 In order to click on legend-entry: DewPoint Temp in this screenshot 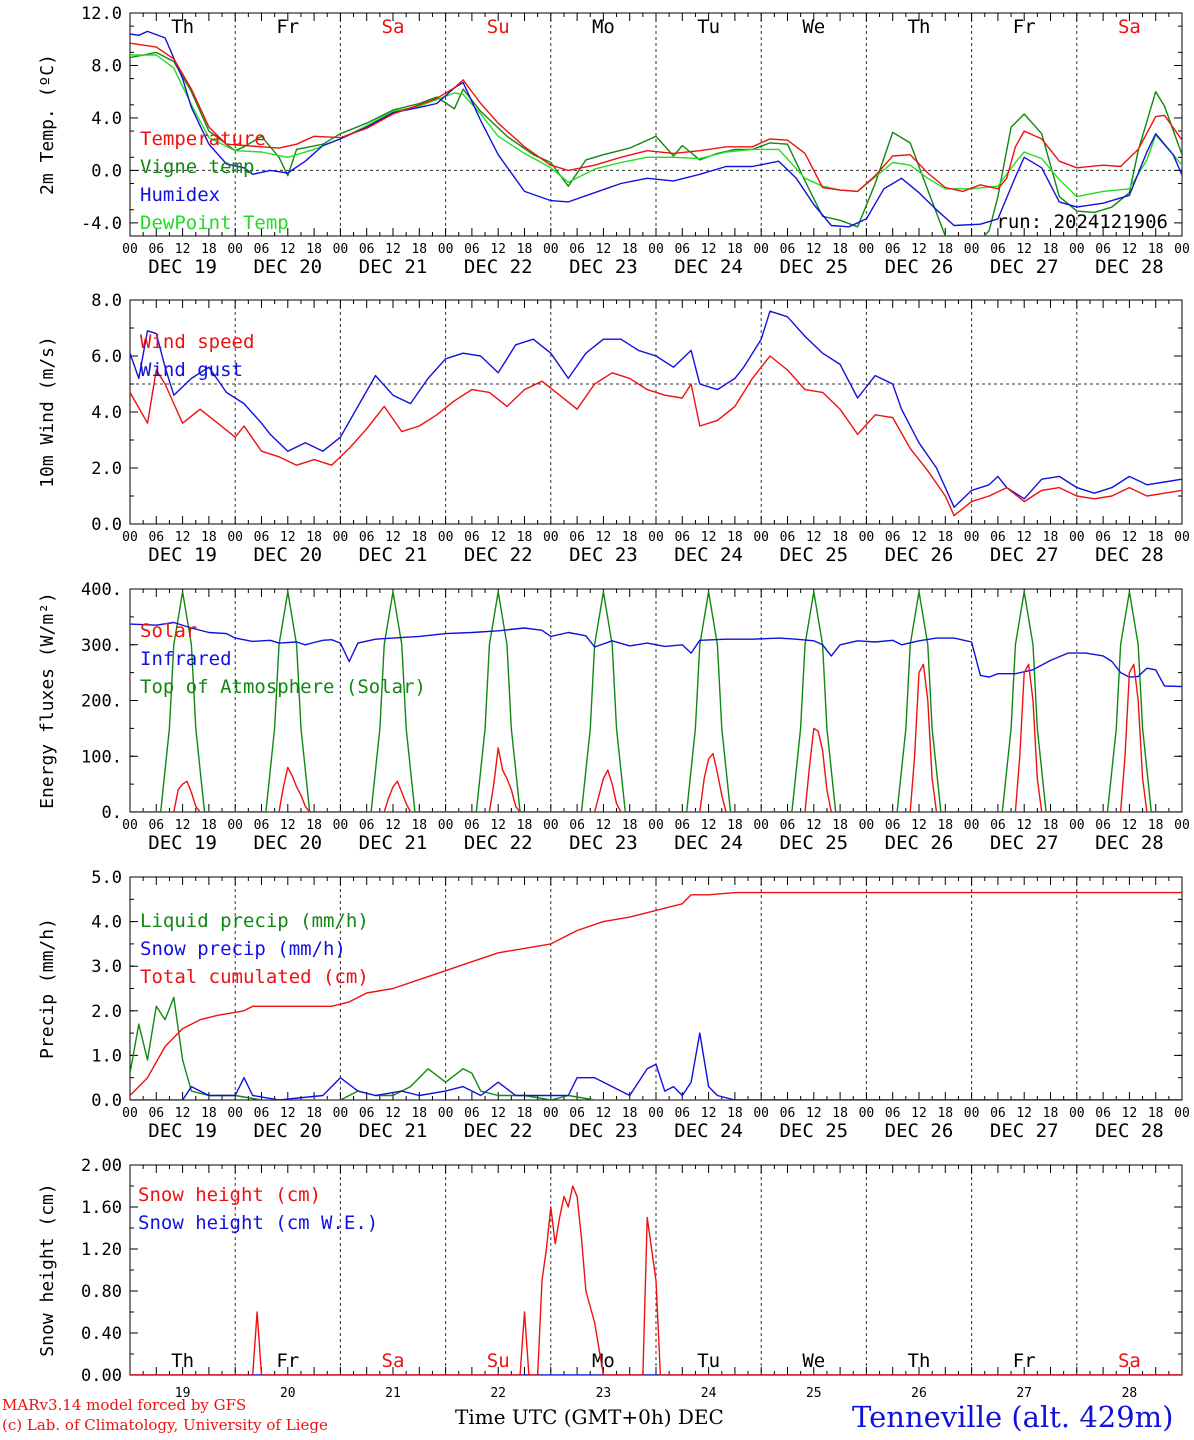, I will do `click(214, 223)`.